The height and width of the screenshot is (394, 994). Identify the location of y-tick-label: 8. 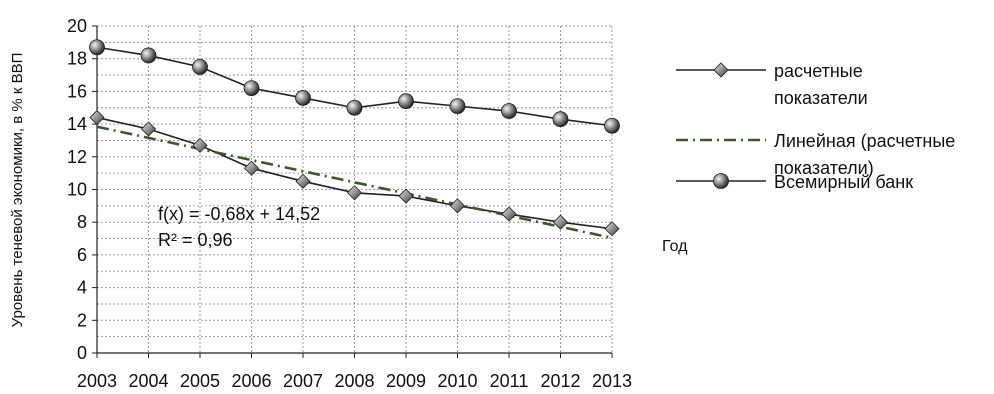
(82, 222).